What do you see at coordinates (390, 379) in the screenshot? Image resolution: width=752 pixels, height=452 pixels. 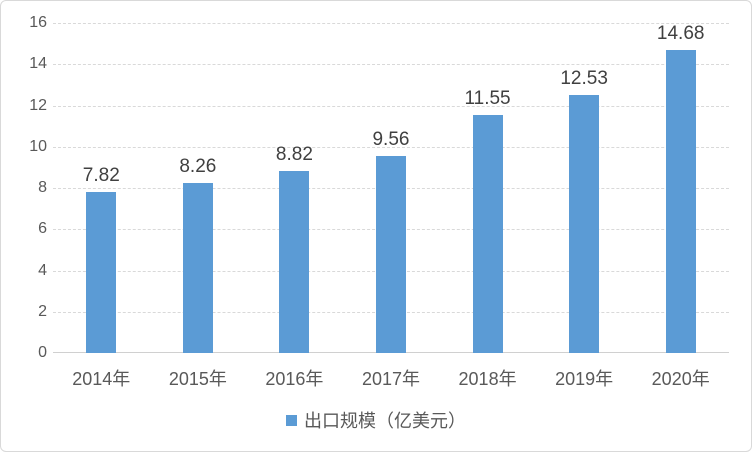 I see `x-axis-tick-label: 2017年` at bounding box center [390, 379].